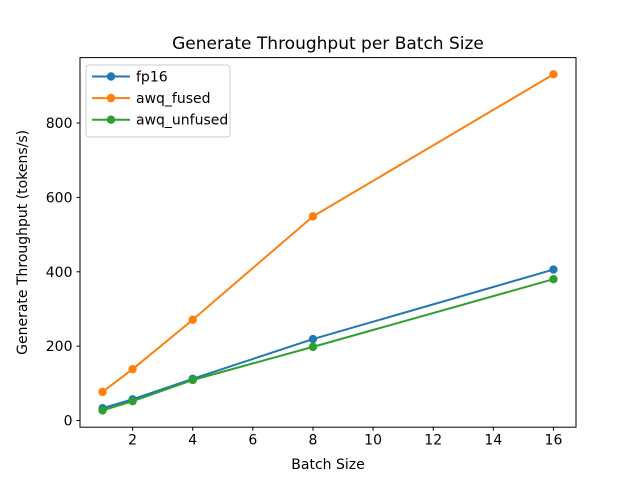 The width and height of the screenshot is (640, 480). What do you see at coordinates (68, 422) in the screenshot?
I see `y-tick-label: 0` at bounding box center [68, 422].